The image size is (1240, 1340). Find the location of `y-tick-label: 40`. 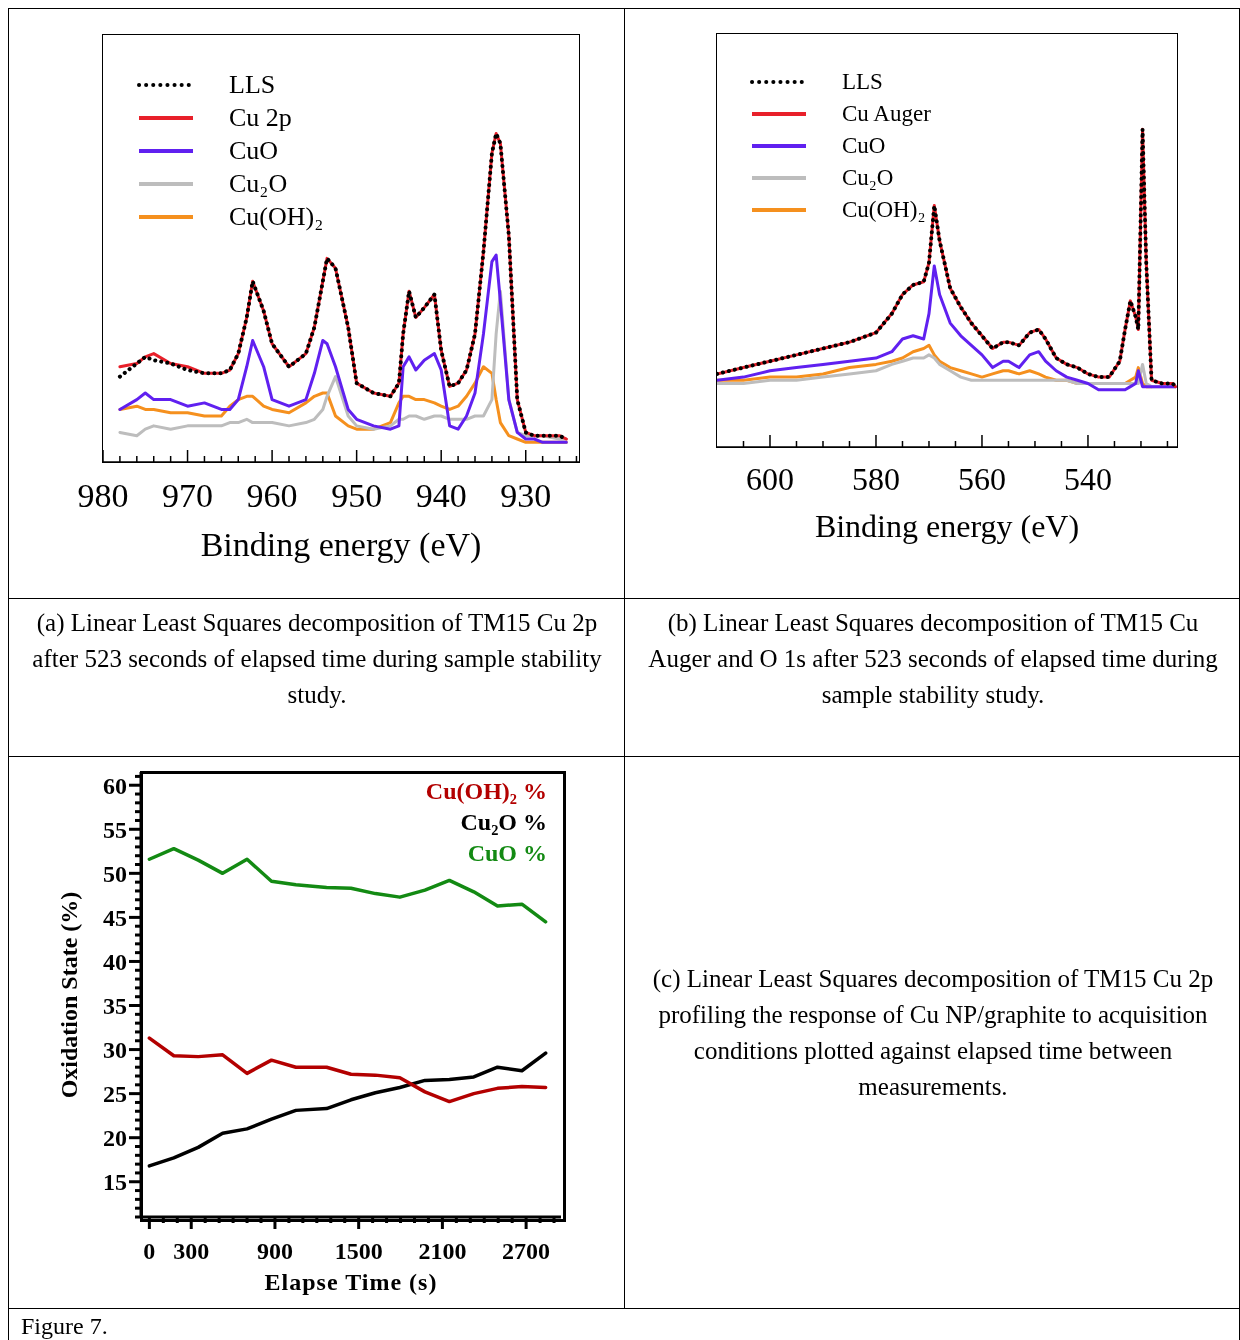

y-tick-label: 40 is located at coordinates (115, 961).